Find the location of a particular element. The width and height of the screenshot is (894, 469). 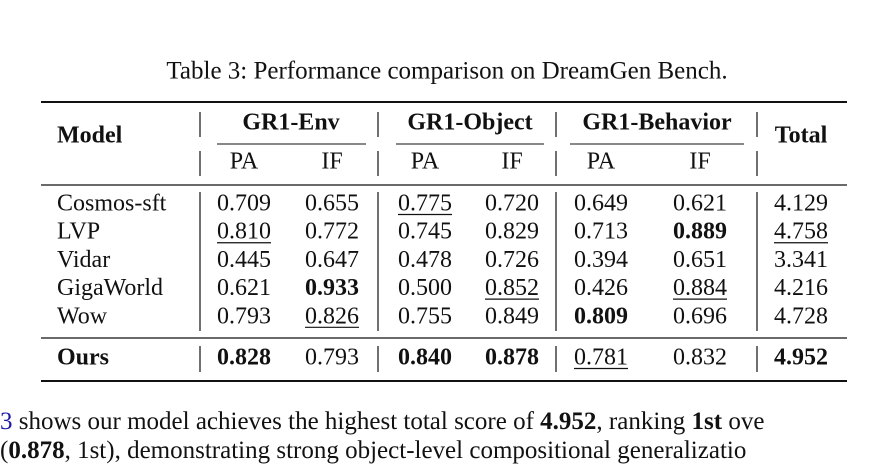

row-label: GigaWorld is located at coordinates (110, 288).